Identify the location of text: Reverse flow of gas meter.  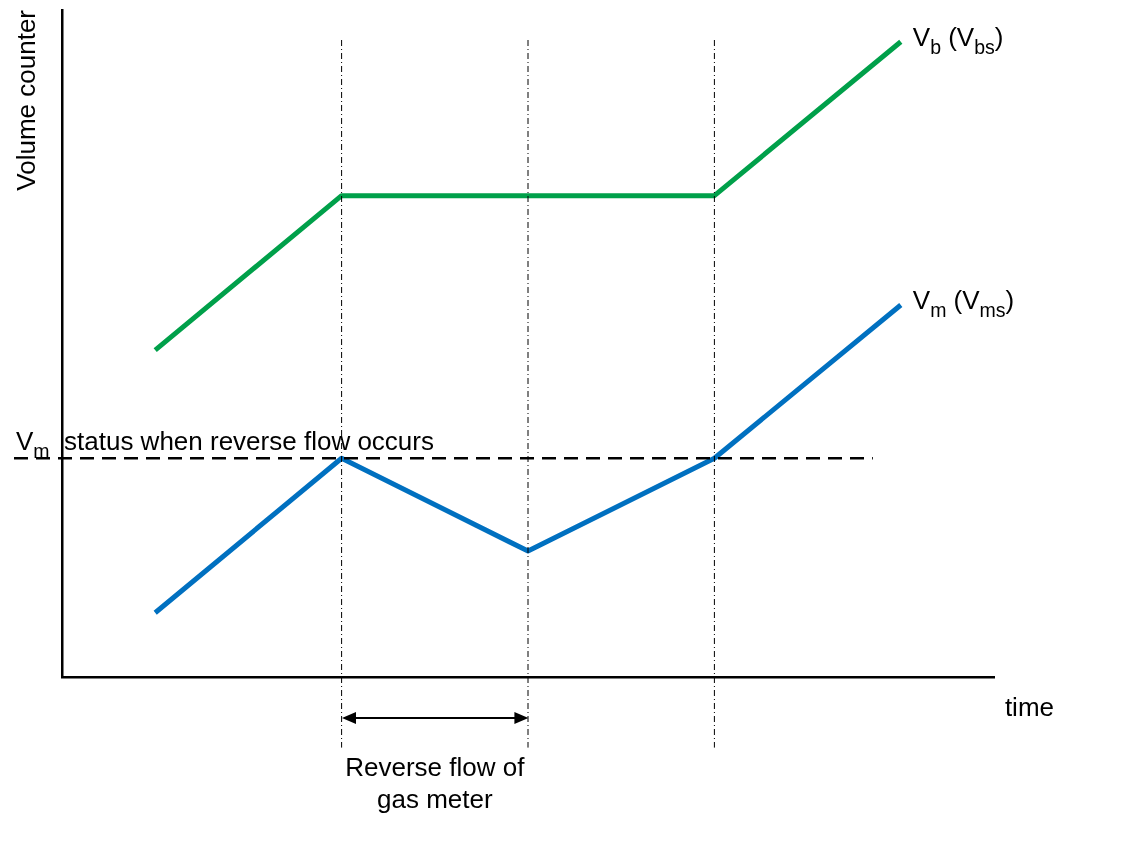
(435, 782).